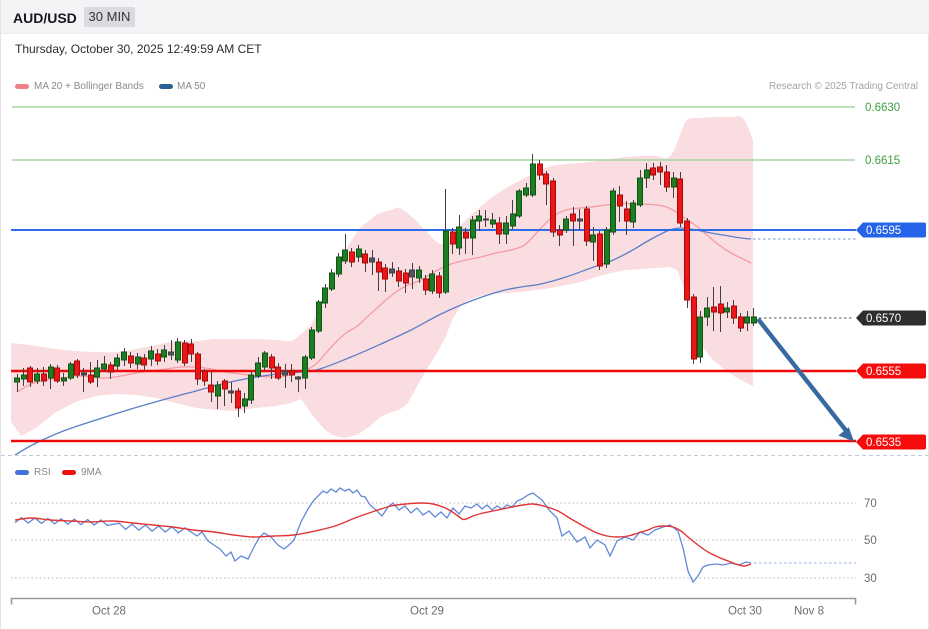 The height and width of the screenshot is (629, 929). Describe the element at coordinates (883, 443) in the screenshot. I see `svg-text: 0.6535` at that location.